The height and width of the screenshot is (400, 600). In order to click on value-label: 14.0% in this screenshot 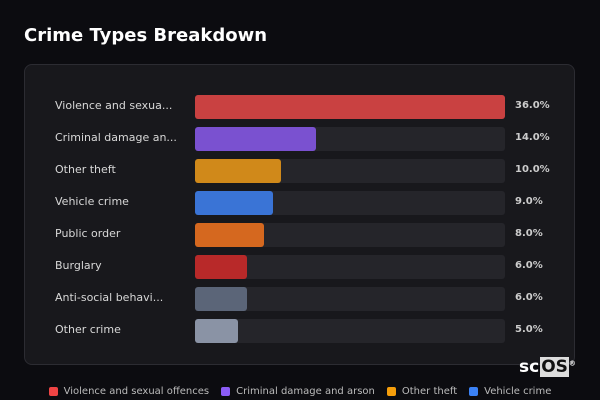, I will do `click(532, 137)`.